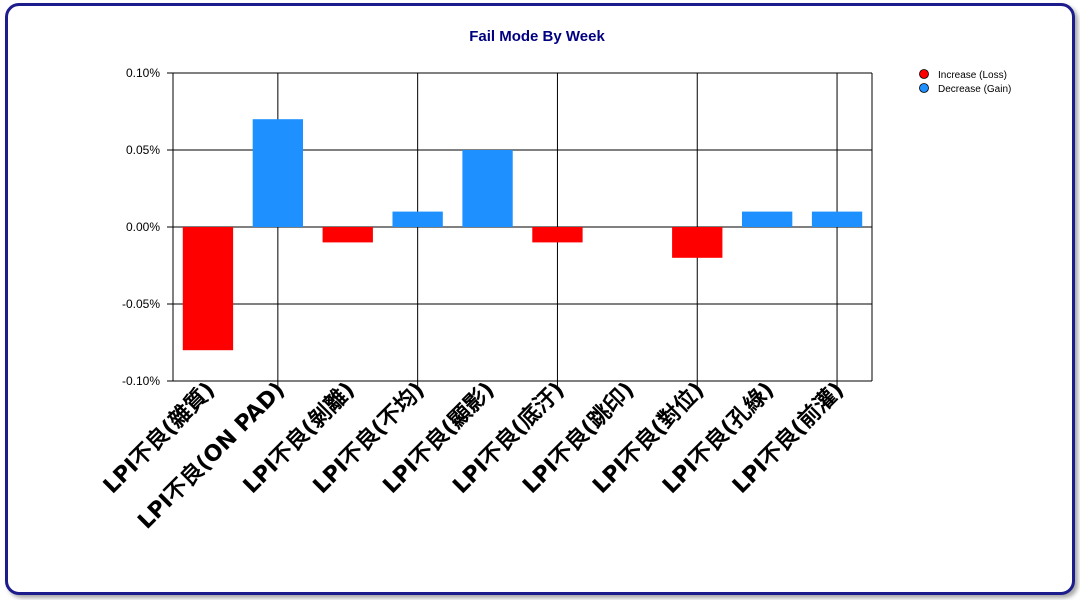  I want to click on legend-label-increase: Increase (Loss), so click(972, 75).